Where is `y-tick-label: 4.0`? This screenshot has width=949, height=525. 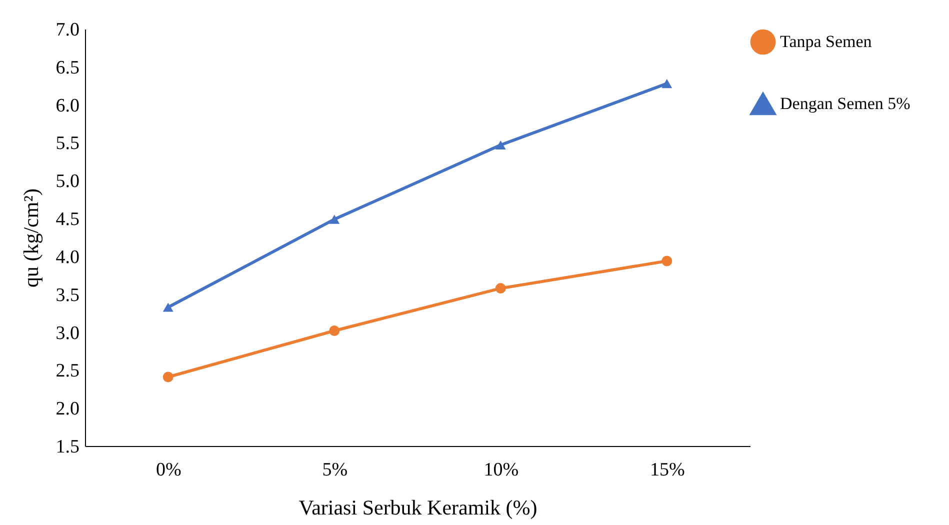 y-tick-label: 4.0 is located at coordinates (68, 257).